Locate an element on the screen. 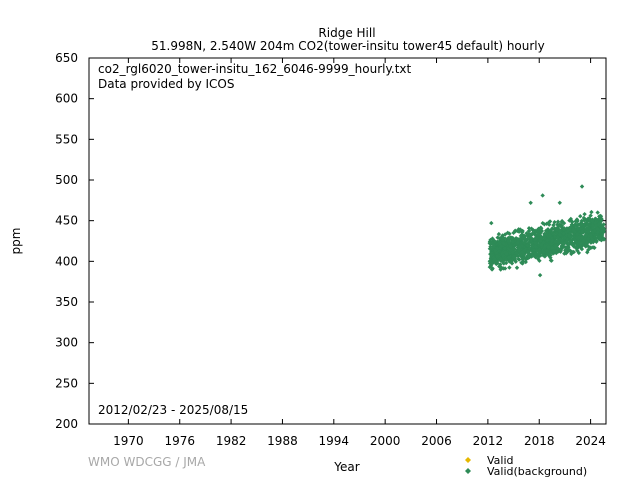 Image resolution: width=640 pixels, height=480 pixels. x-tick-label: 2012 is located at coordinates (488, 441).